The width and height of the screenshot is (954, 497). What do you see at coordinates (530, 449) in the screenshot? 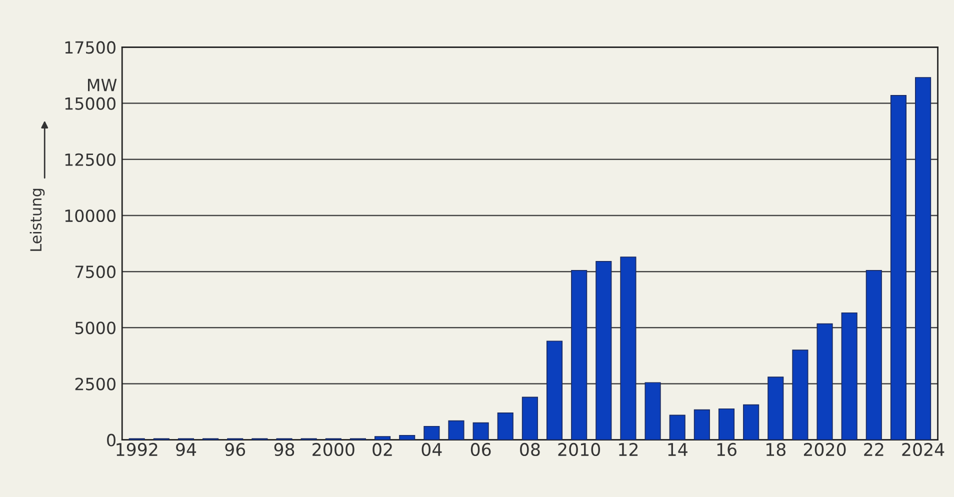
I see `x-tick-label: 08` at bounding box center [530, 449].